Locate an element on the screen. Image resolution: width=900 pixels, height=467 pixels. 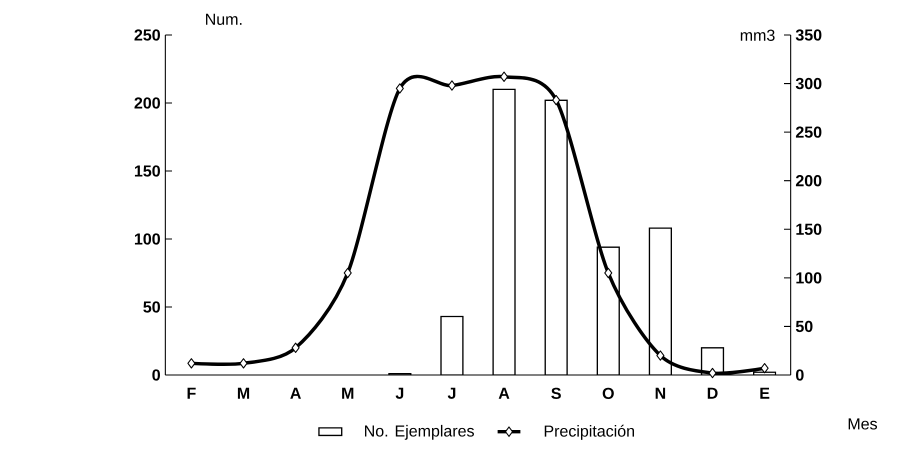
x-tick-label: F is located at coordinates (192, 393).